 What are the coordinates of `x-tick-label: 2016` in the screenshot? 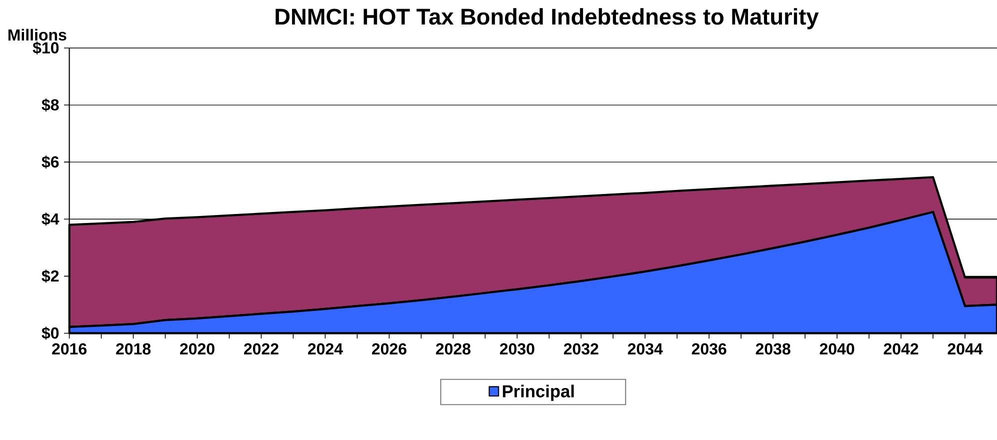 It's located at (69, 349).